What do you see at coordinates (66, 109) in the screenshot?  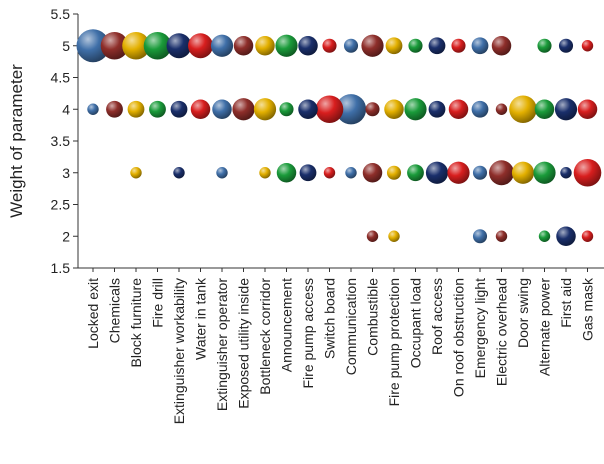 I see `y-tick-label: 4` at bounding box center [66, 109].